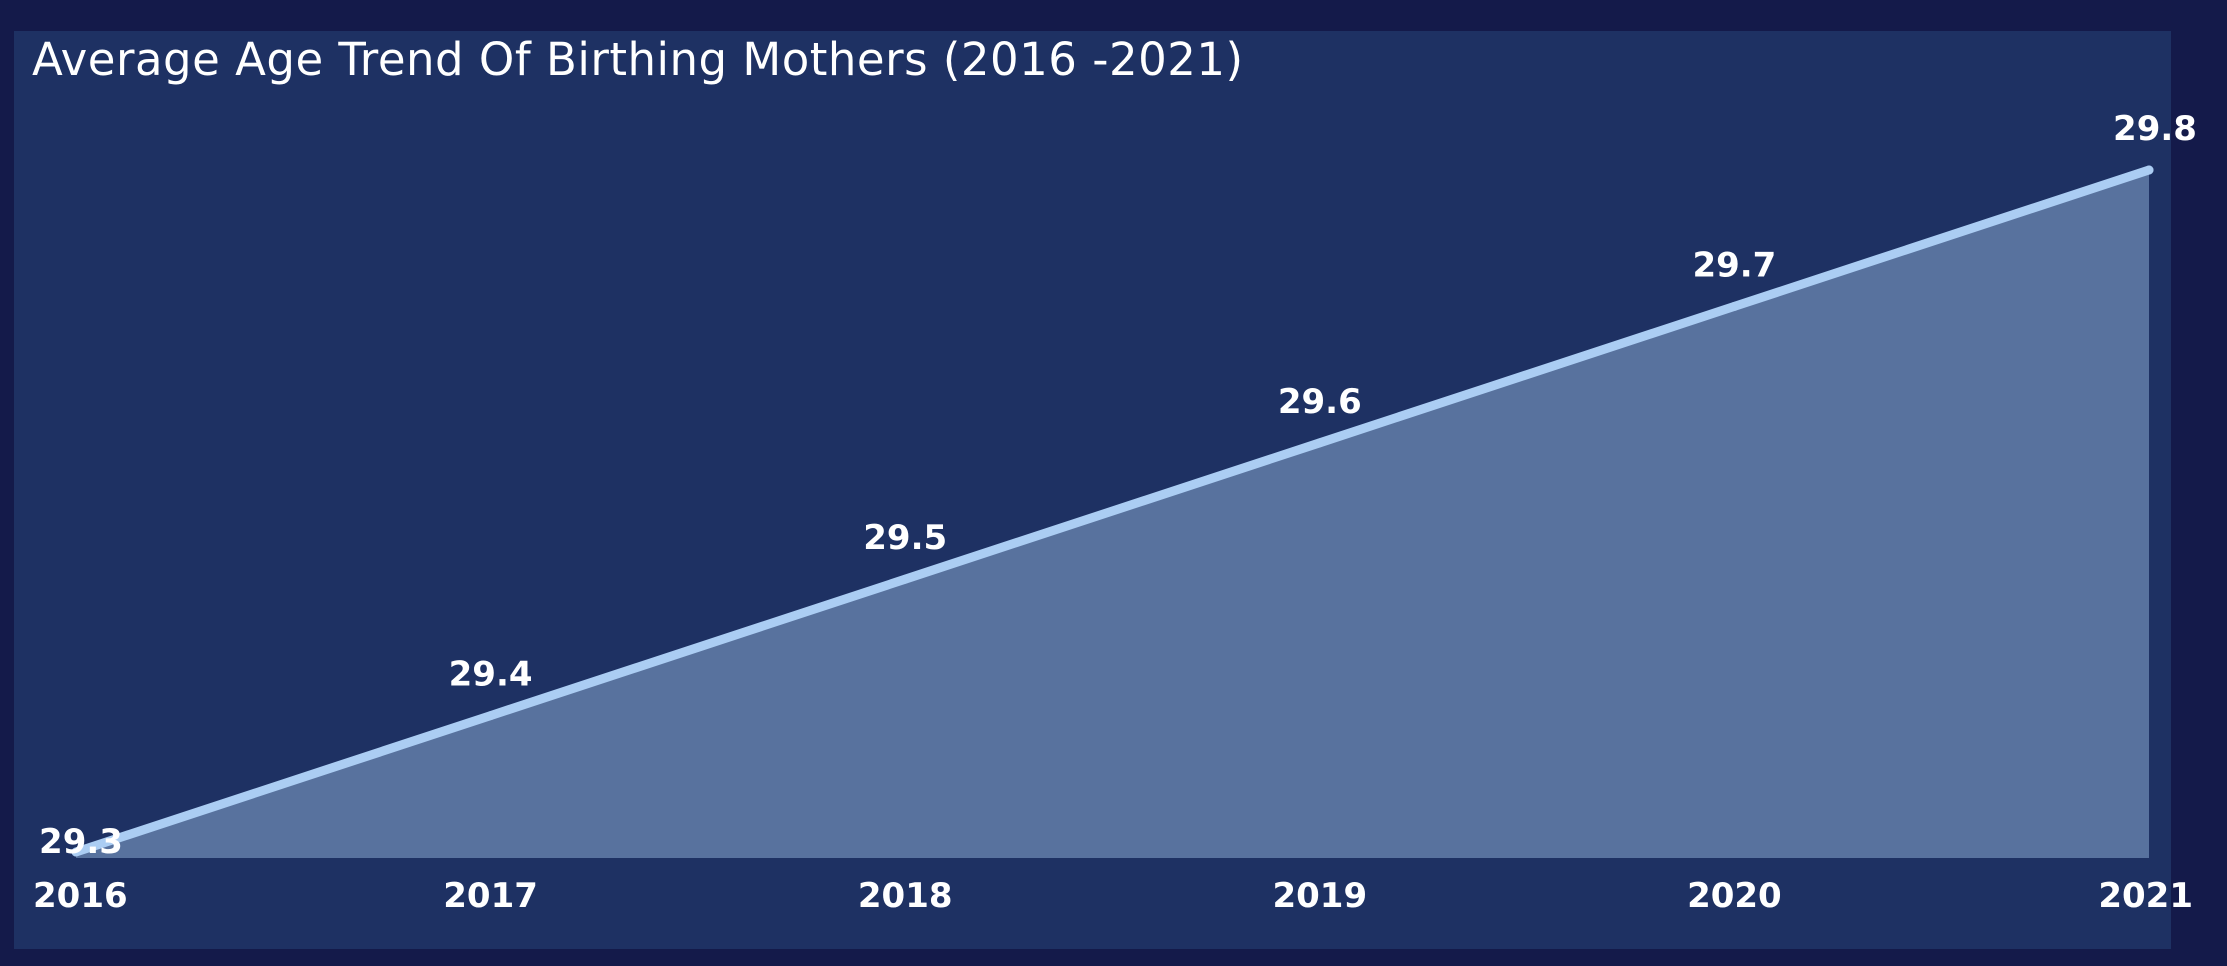 The width and height of the screenshot is (2227, 966). What do you see at coordinates (905, 896) in the screenshot?
I see `x-tick-label-2018: 2018` at bounding box center [905, 896].